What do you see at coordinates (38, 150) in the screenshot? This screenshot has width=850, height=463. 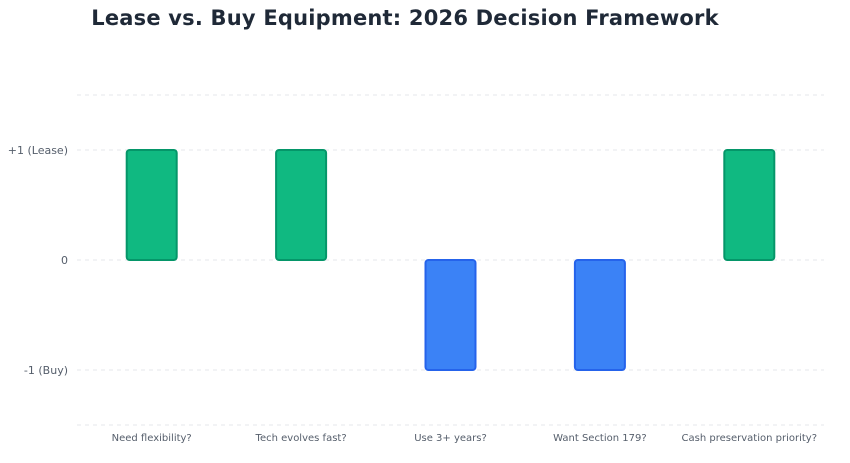 I see `y-tick-label: +1 (Lease)` at bounding box center [38, 150].